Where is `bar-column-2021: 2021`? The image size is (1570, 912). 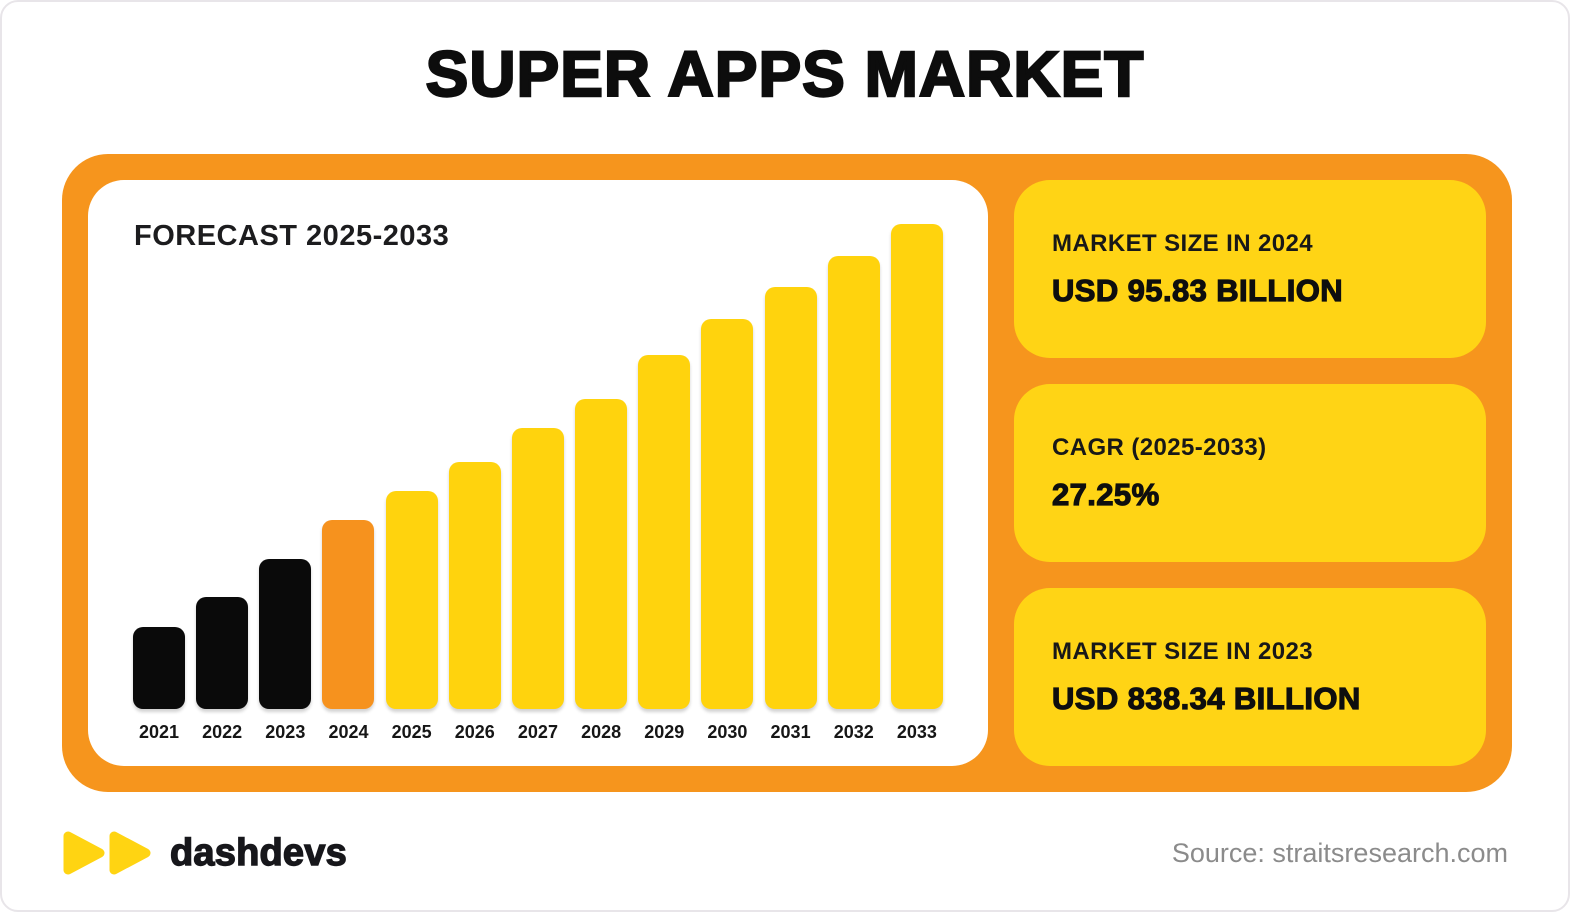
bar-column-2021: 2021 is located at coordinates (159, 688).